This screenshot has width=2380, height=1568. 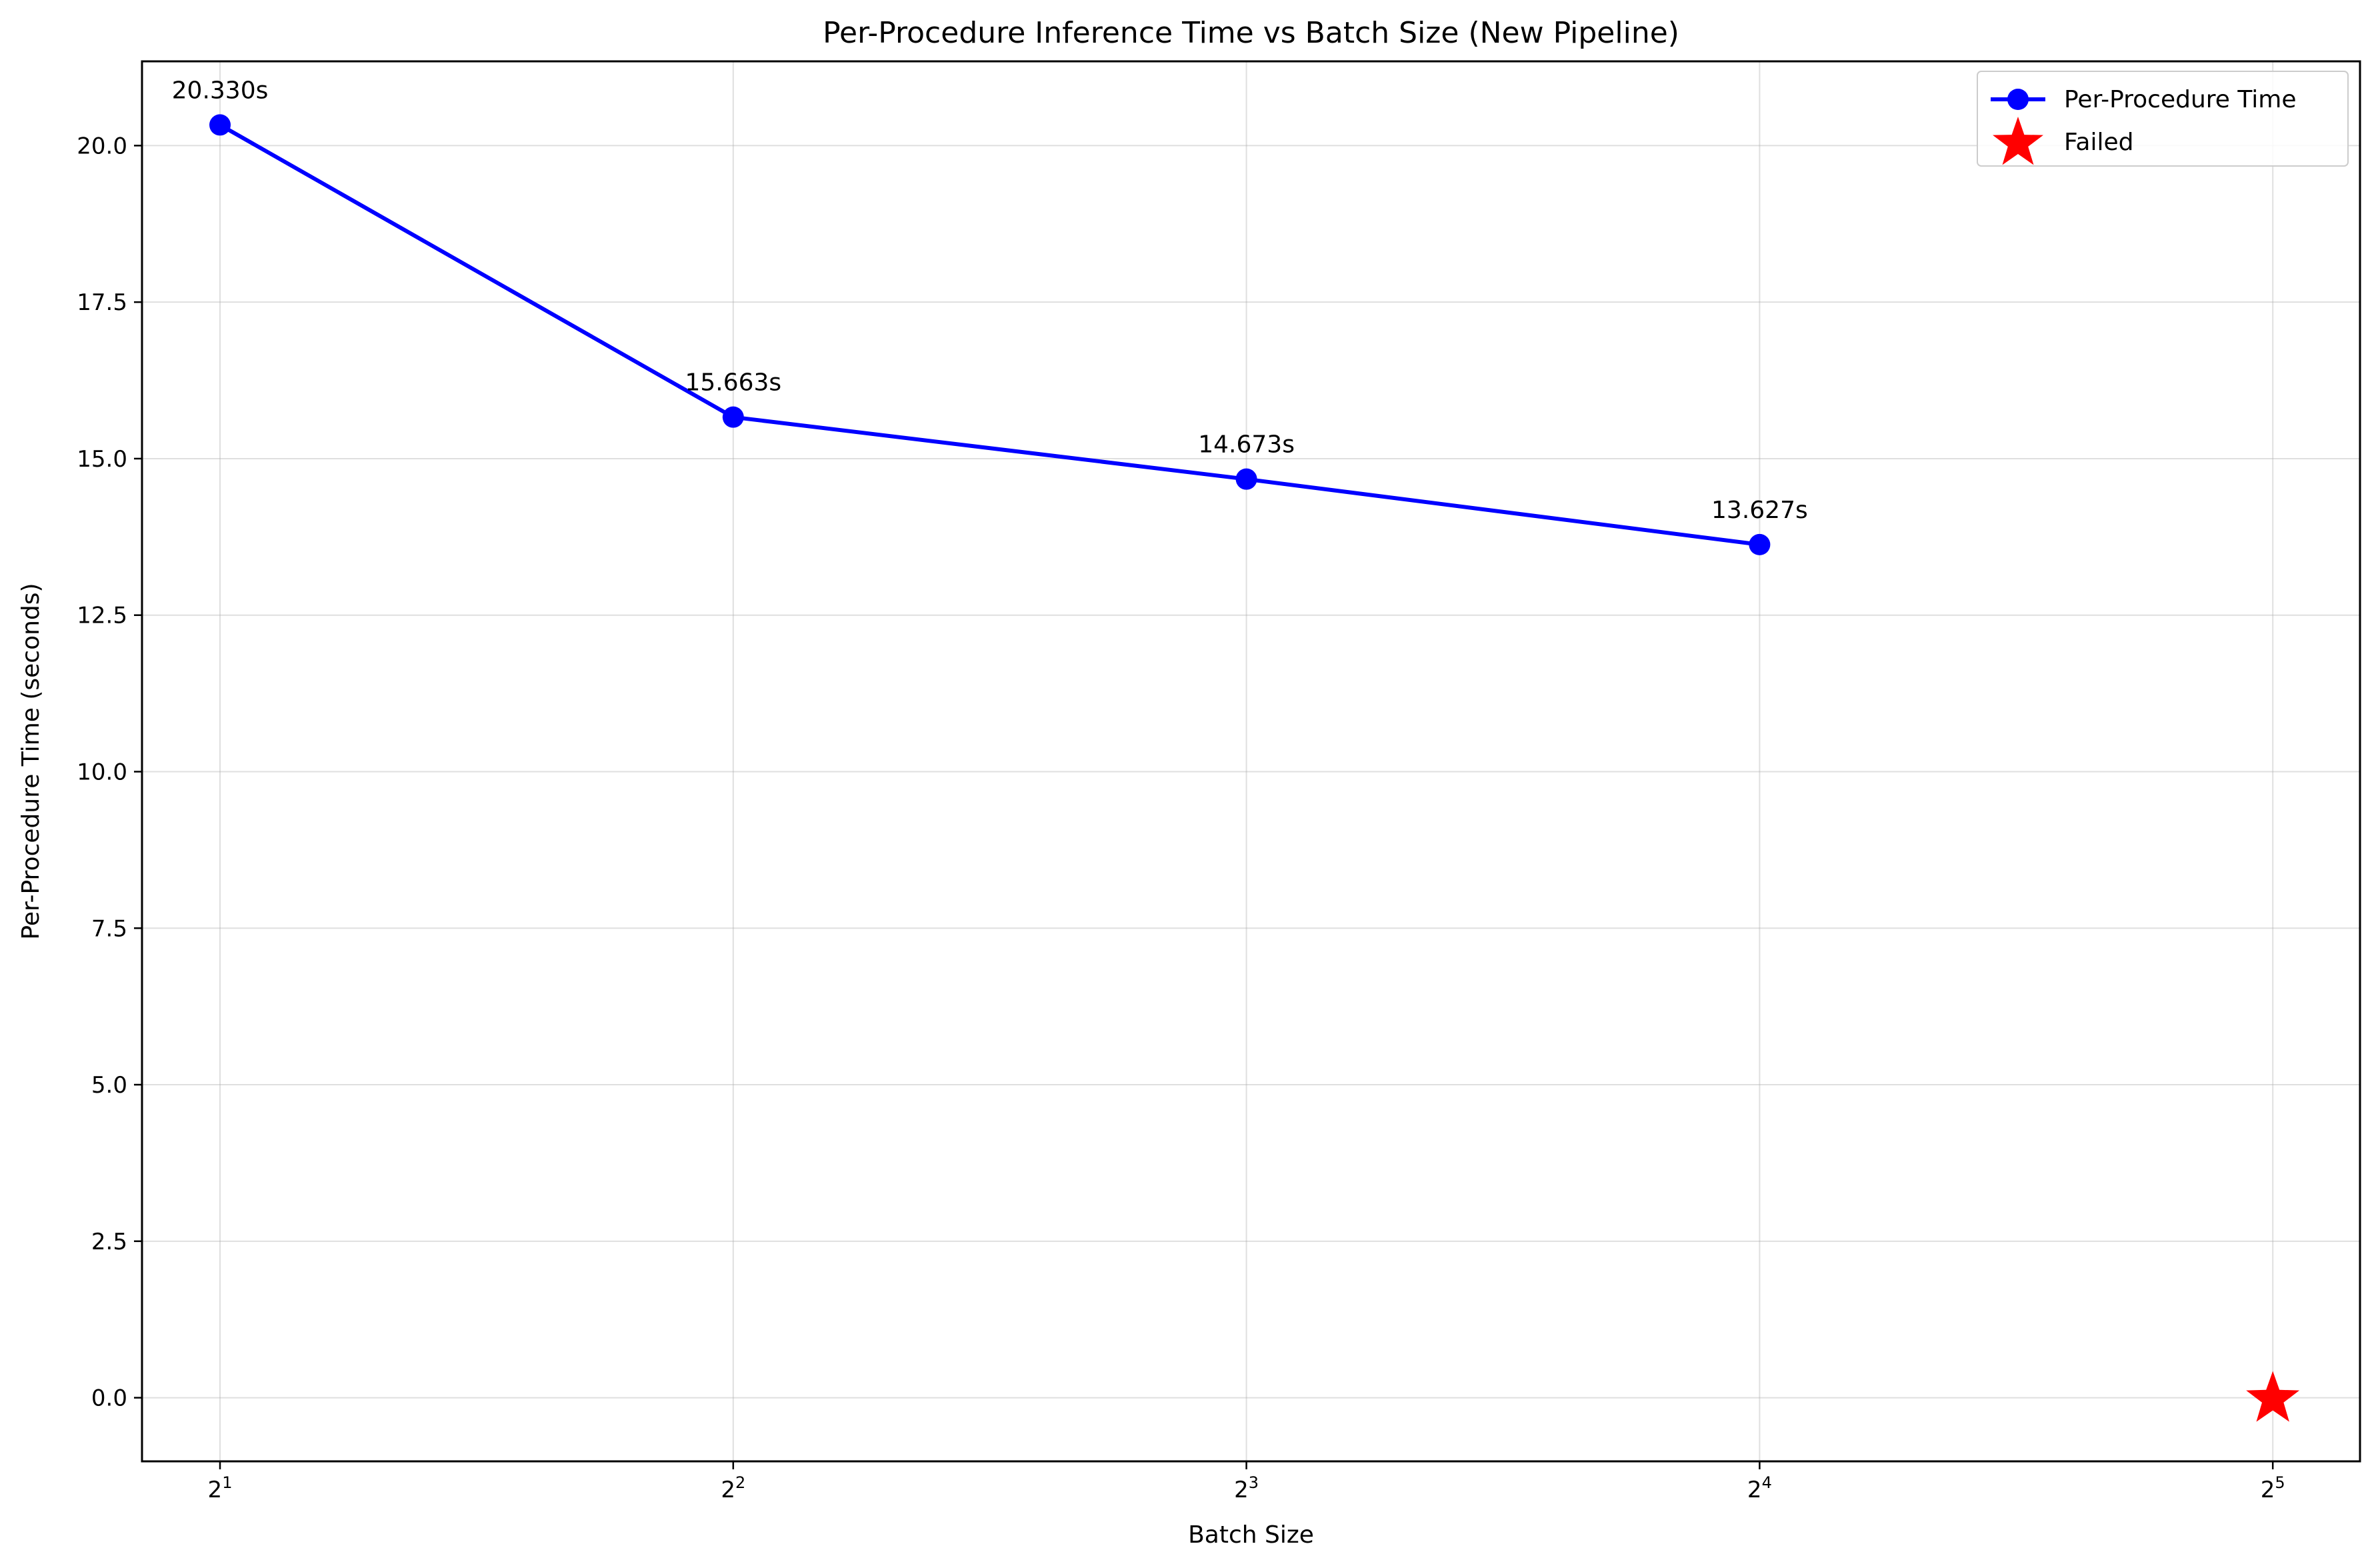 I want to click on legend-box, so click(x=2163, y=119).